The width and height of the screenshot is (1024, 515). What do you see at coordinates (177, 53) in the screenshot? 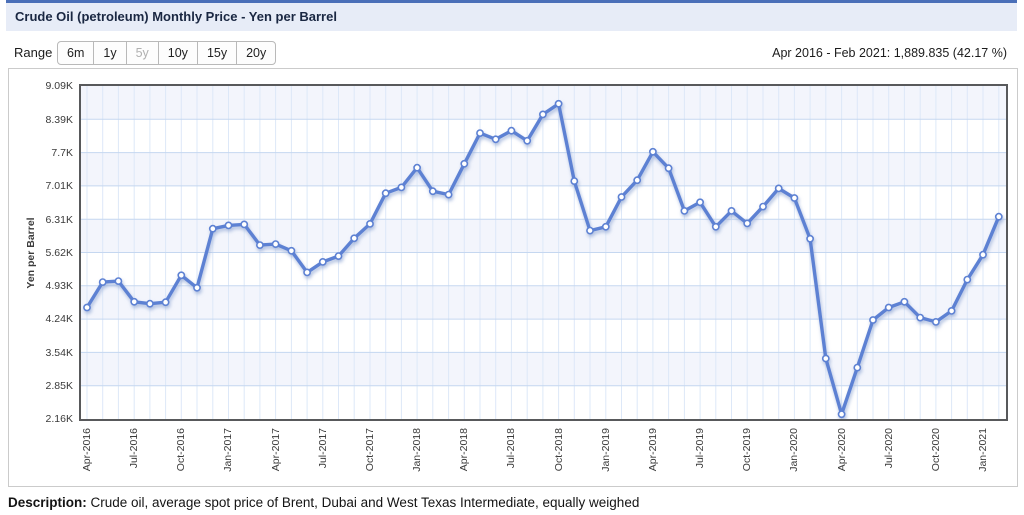
I see `range-button-10y: 10y` at bounding box center [177, 53].